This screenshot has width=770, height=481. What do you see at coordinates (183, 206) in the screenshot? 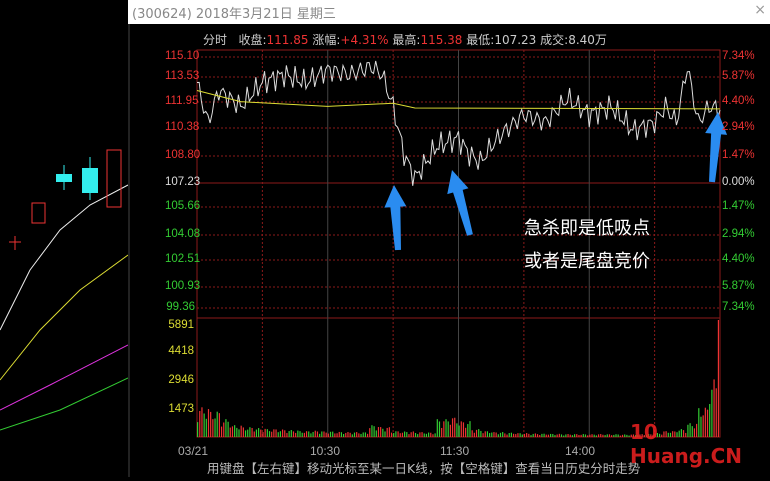
I see `price-tick: 105.66` at bounding box center [183, 206].